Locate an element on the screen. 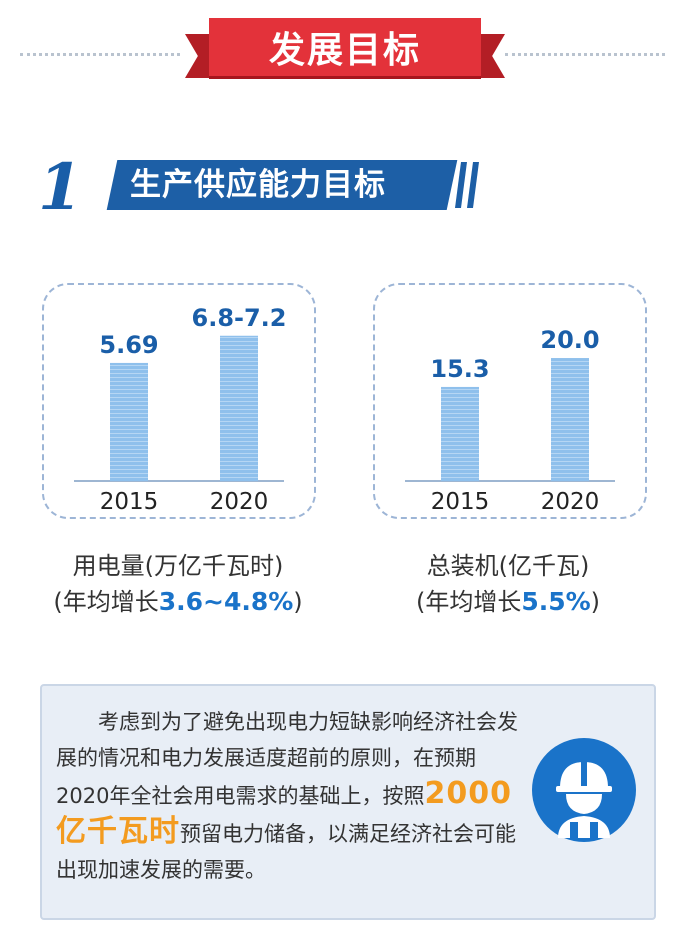 The width and height of the screenshot is (682, 931). section-title: 生产供应能力目标 is located at coordinates (258, 185).